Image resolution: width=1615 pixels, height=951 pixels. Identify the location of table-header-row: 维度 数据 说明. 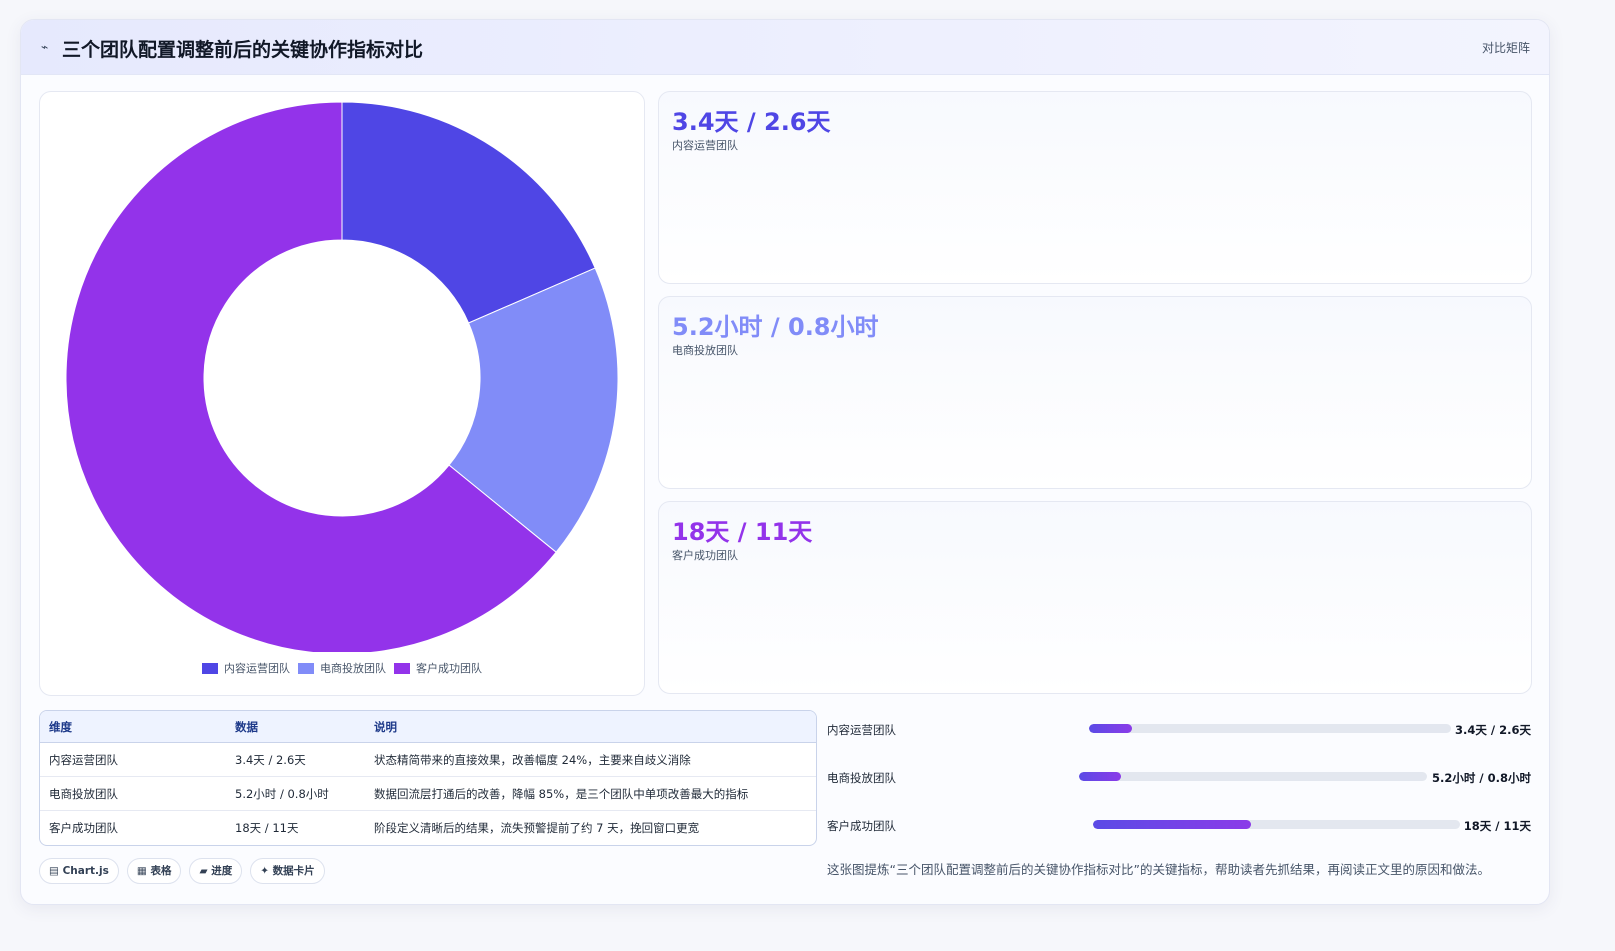
(428, 727).